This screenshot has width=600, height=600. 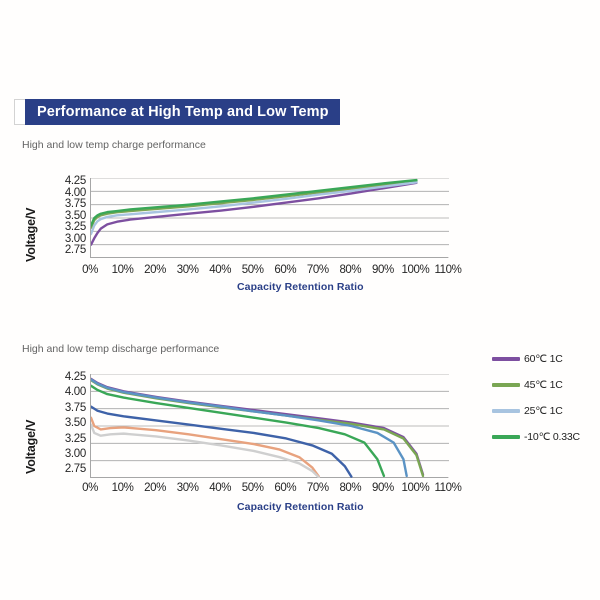 What do you see at coordinates (543, 359) in the screenshot?
I see `legend-label: 60℃ 1C` at bounding box center [543, 359].